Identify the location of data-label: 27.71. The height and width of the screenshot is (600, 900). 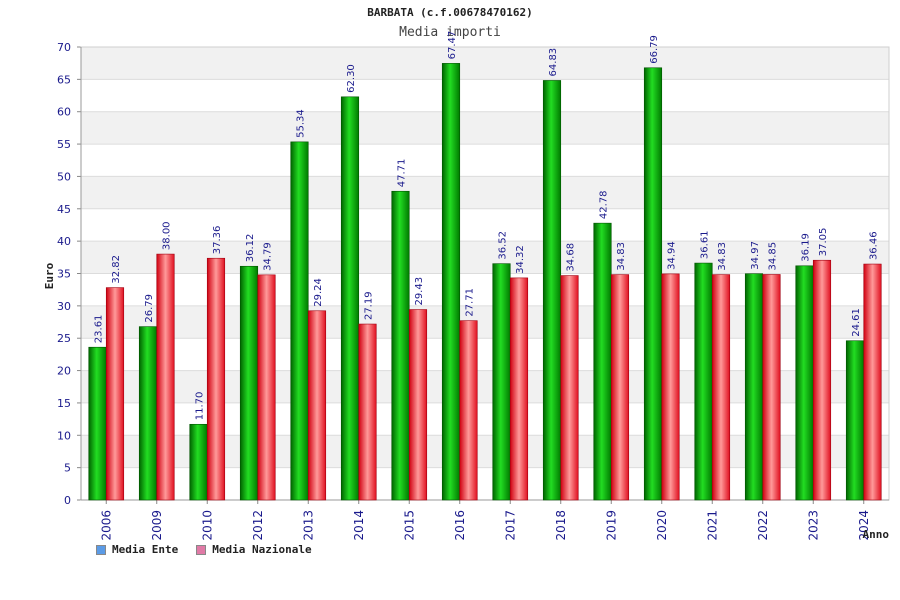
(470, 302).